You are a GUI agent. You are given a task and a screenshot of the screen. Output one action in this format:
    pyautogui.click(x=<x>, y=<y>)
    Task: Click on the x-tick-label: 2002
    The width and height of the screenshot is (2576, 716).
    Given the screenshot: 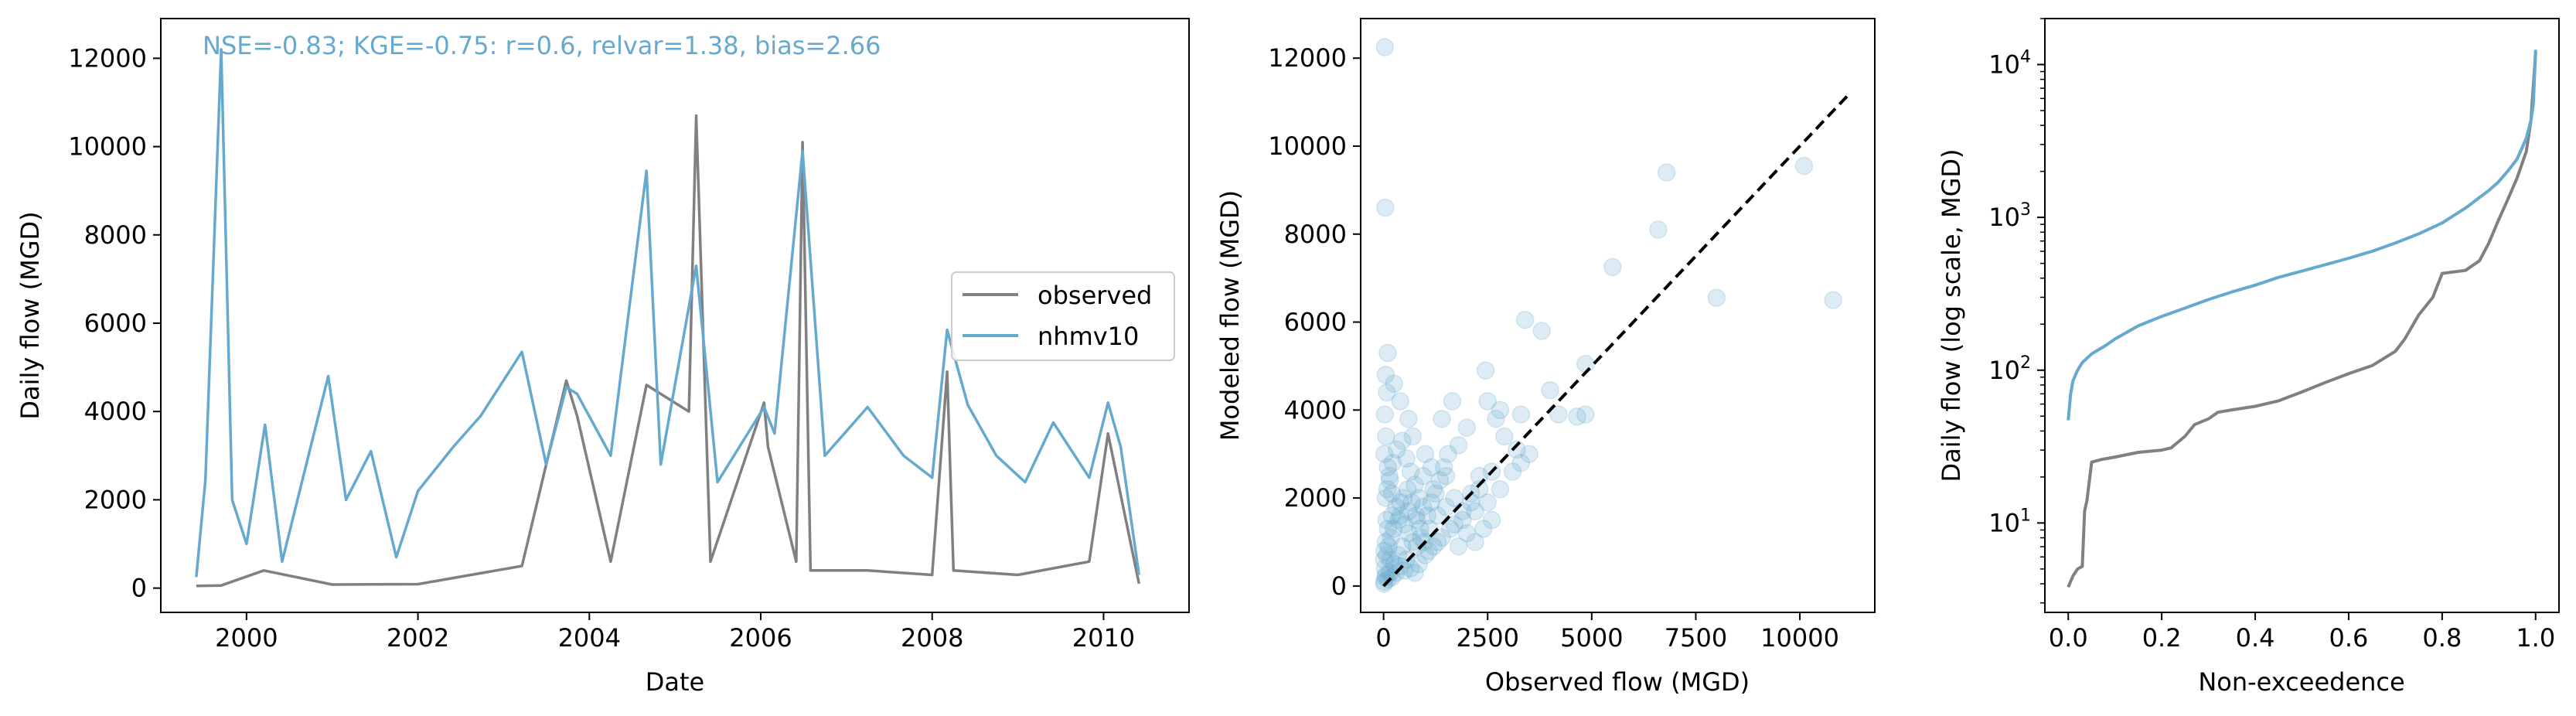 What is the action you would take?
    pyautogui.click(x=418, y=638)
    